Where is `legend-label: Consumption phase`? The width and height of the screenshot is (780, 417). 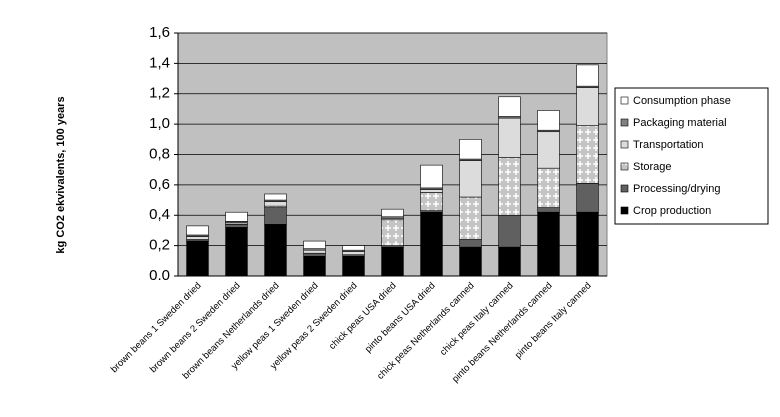
legend-label: Consumption phase is located at coordinates (682, 101).